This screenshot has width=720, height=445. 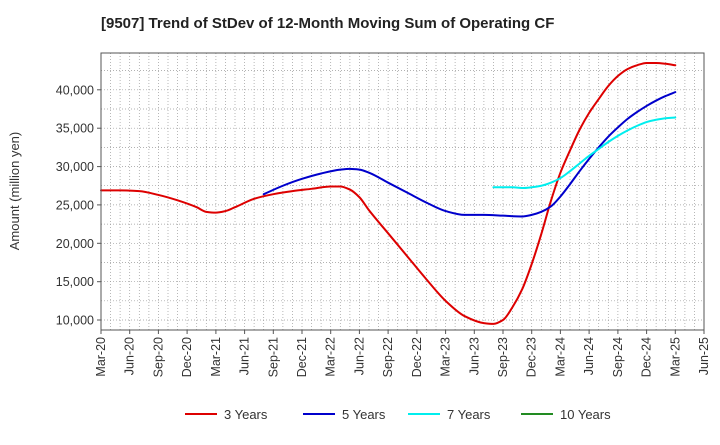 I want to click on x-tick-label: Dec-24, so click(x=647, y=357).